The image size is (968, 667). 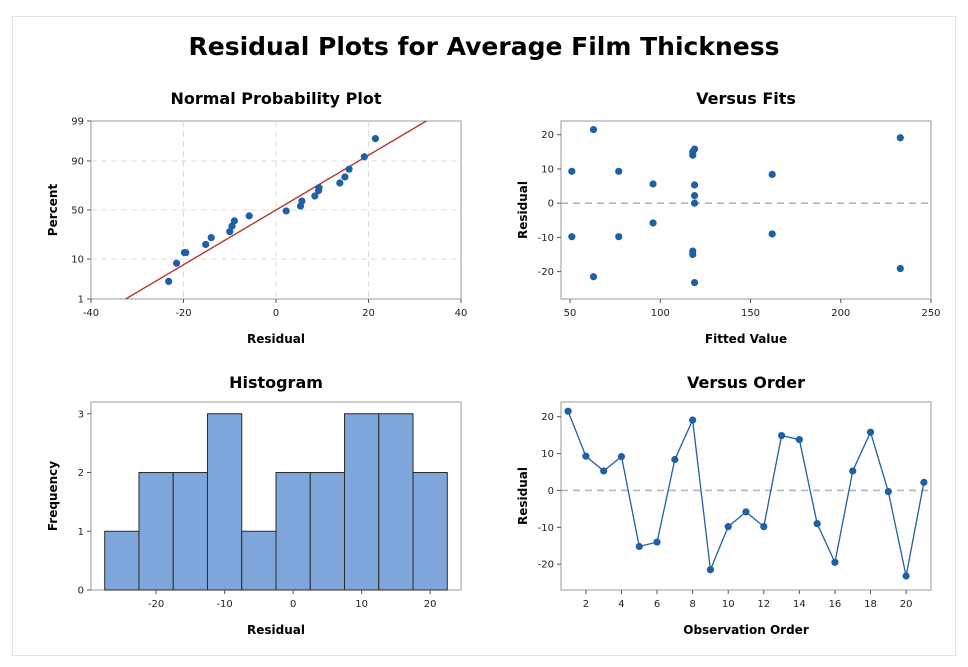 I want to click on x-tick-label: -10, so click(x=224, y=604).